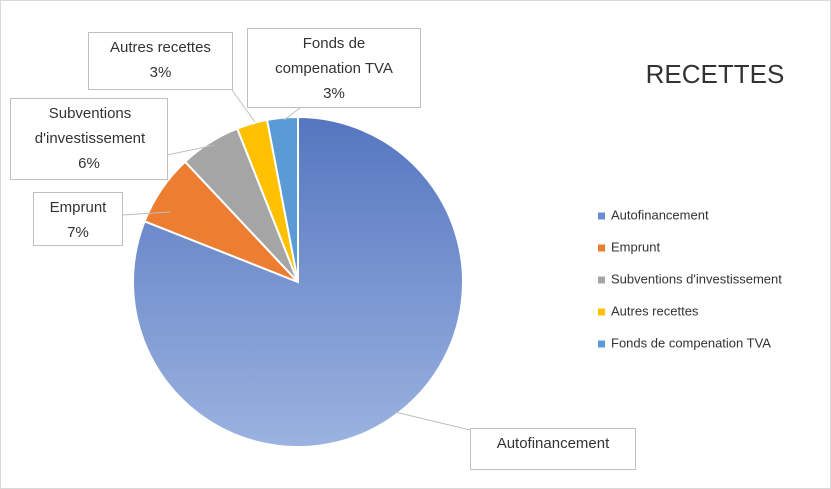 The image size is (831, 489). What do you see at coordinates (160, 47) in the screenshot?
I see `data-label-name: Autres recettes` at bounding box center [160, 47].